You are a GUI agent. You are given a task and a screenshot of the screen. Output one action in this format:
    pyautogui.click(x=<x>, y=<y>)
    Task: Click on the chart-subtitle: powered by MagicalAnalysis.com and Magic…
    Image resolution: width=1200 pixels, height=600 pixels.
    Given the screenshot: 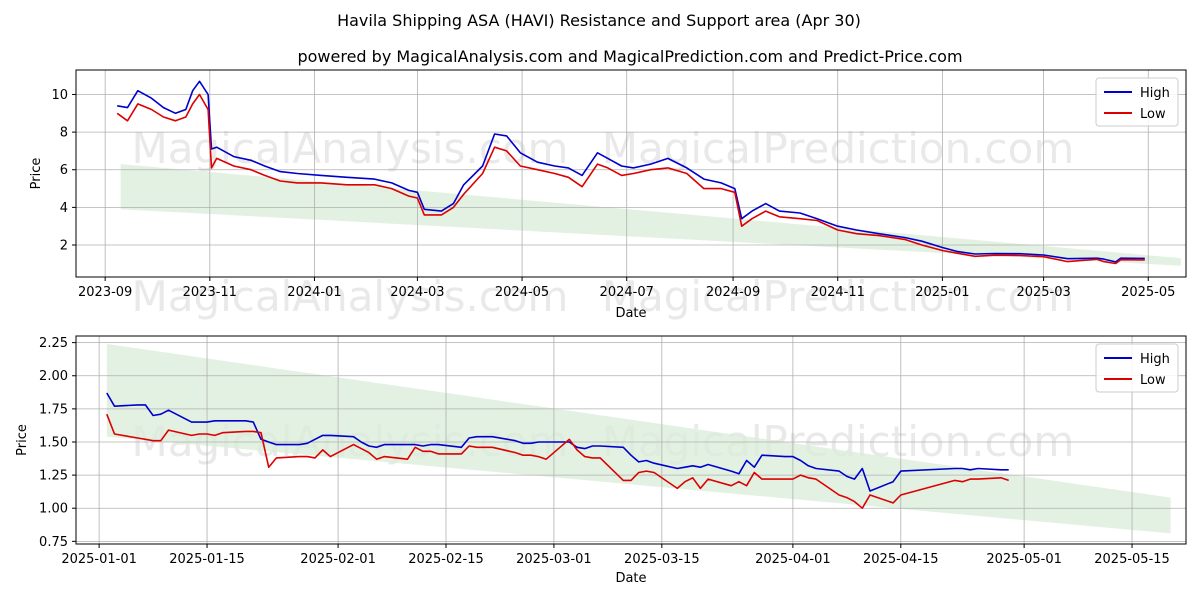 What is the action you would take?
    pyautogui.click(x=629, y=56)
    